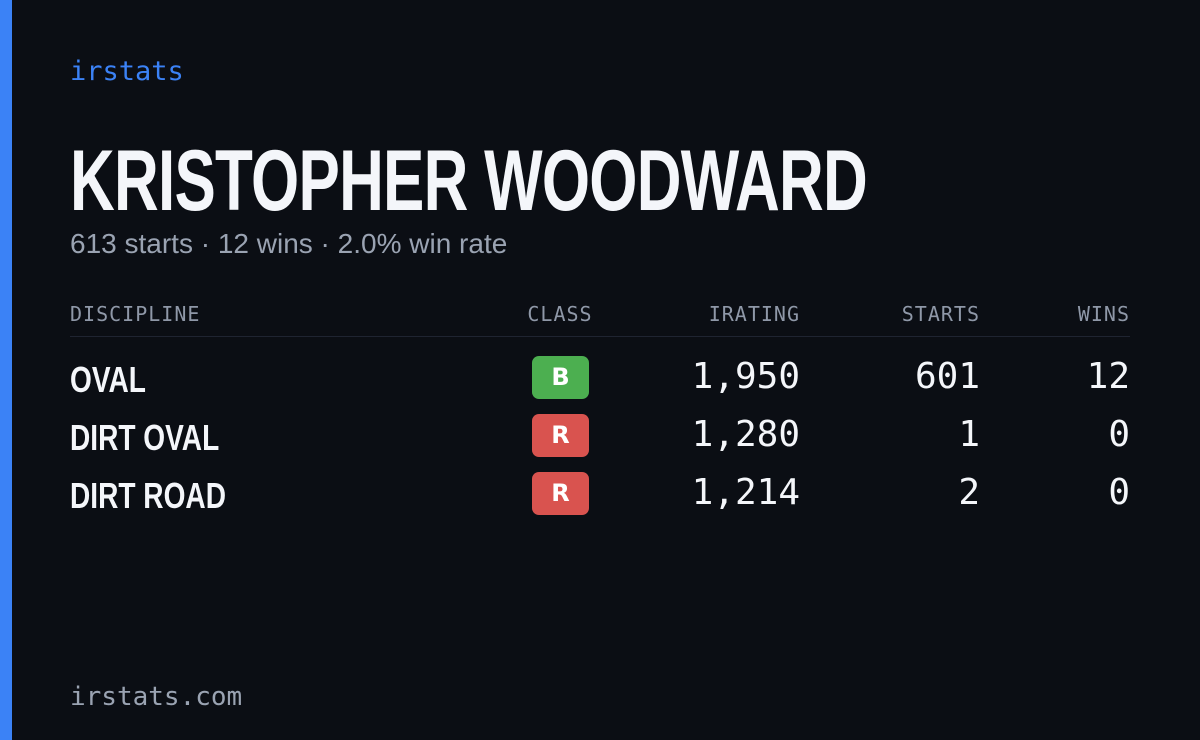  I want to click on discipline: DIRT ROAD, so click(148, 495).